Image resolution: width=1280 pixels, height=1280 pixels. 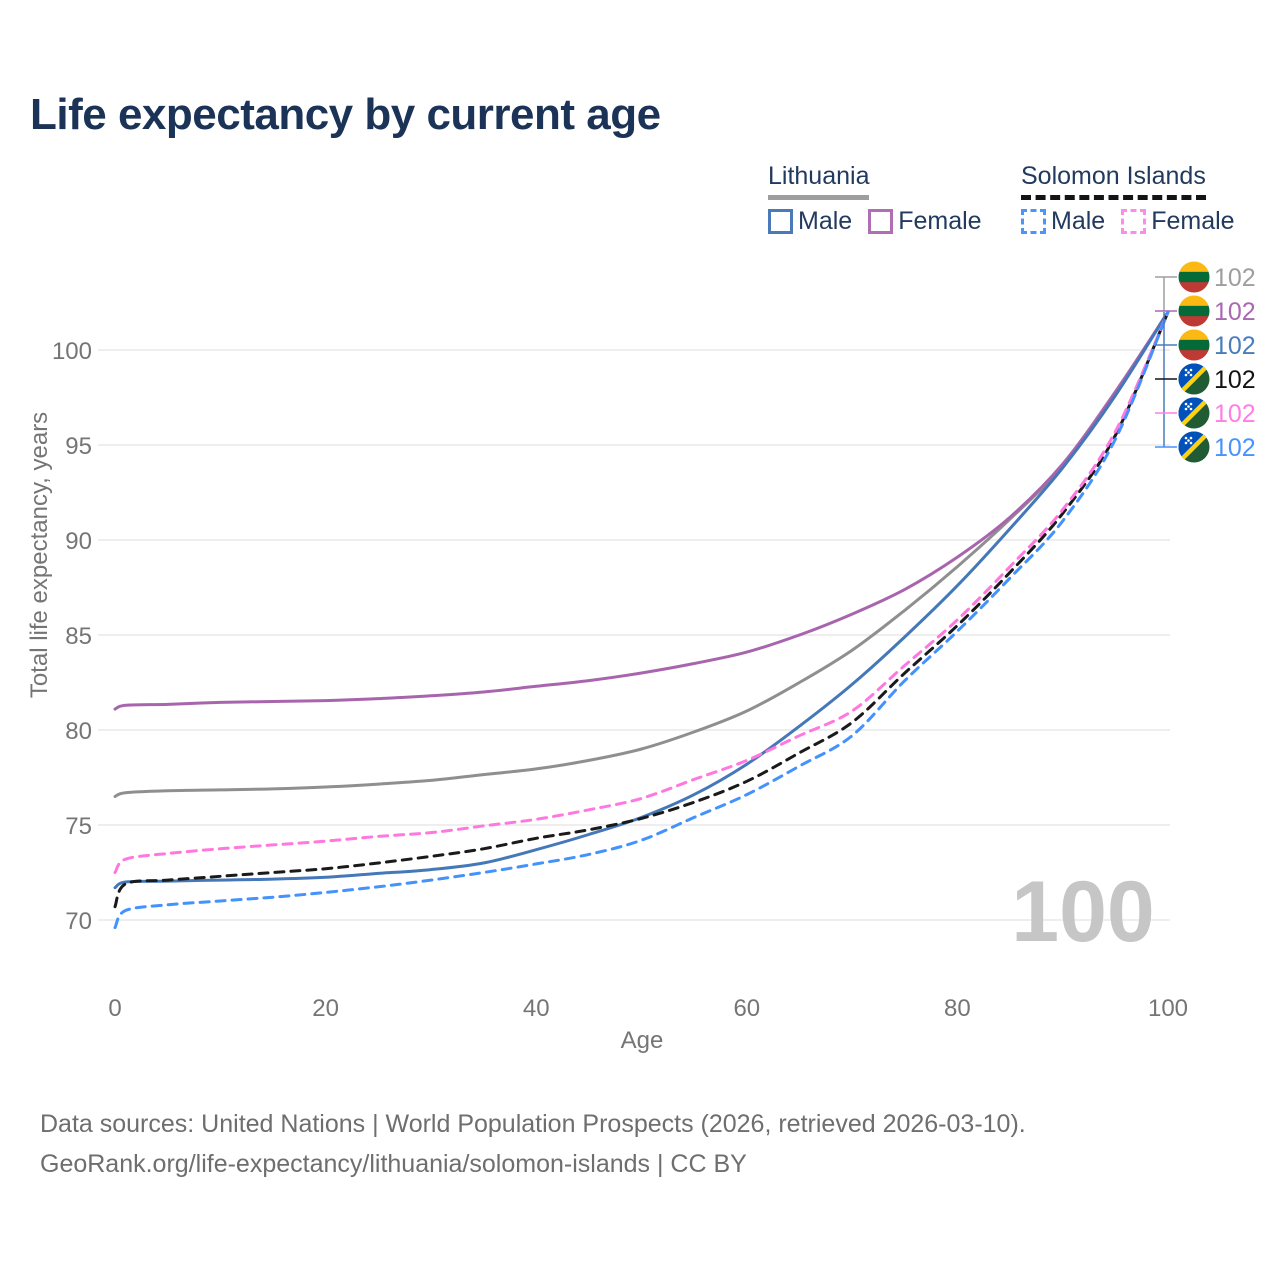 I want to click on x-tick-label: 0, so click(x=114, y=1008).